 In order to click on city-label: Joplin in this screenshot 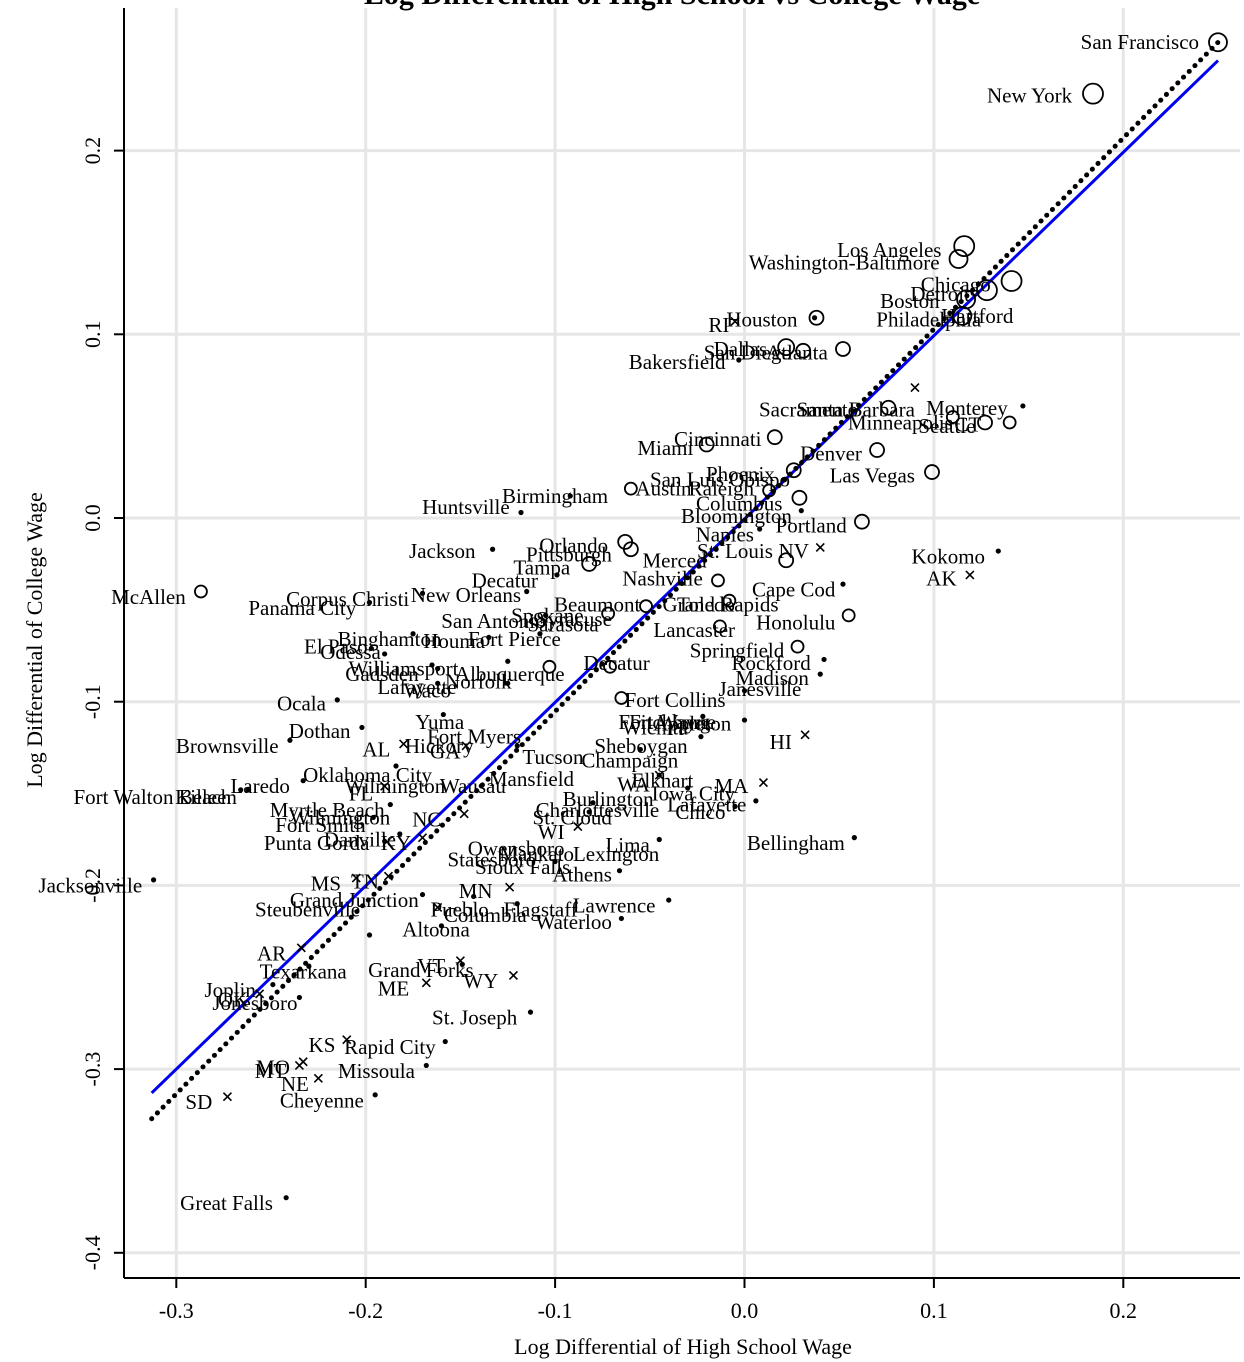, I will do `click(231, 990)`.